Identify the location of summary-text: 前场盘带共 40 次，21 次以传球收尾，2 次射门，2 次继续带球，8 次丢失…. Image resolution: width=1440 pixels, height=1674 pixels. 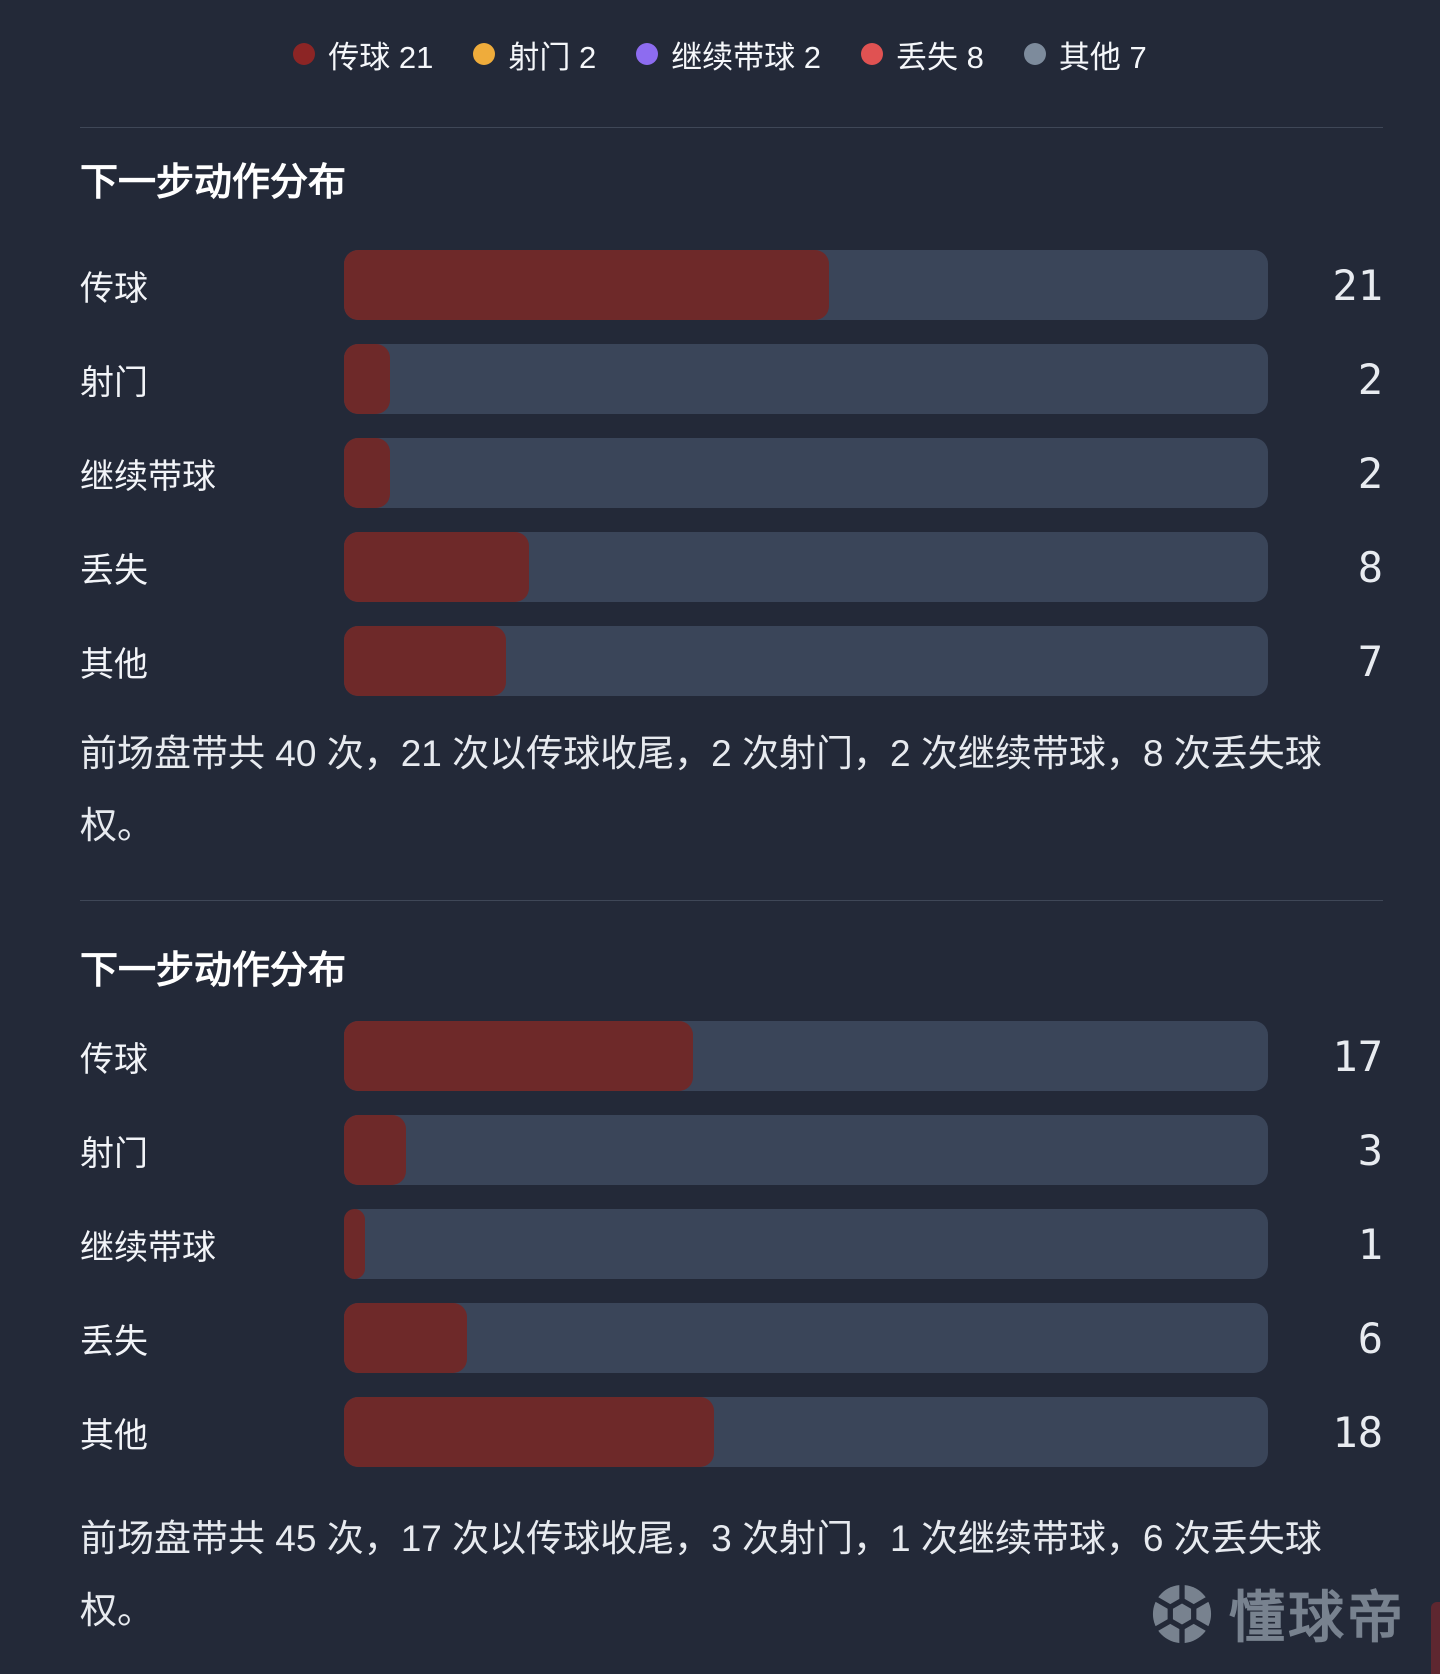
(701, 789).